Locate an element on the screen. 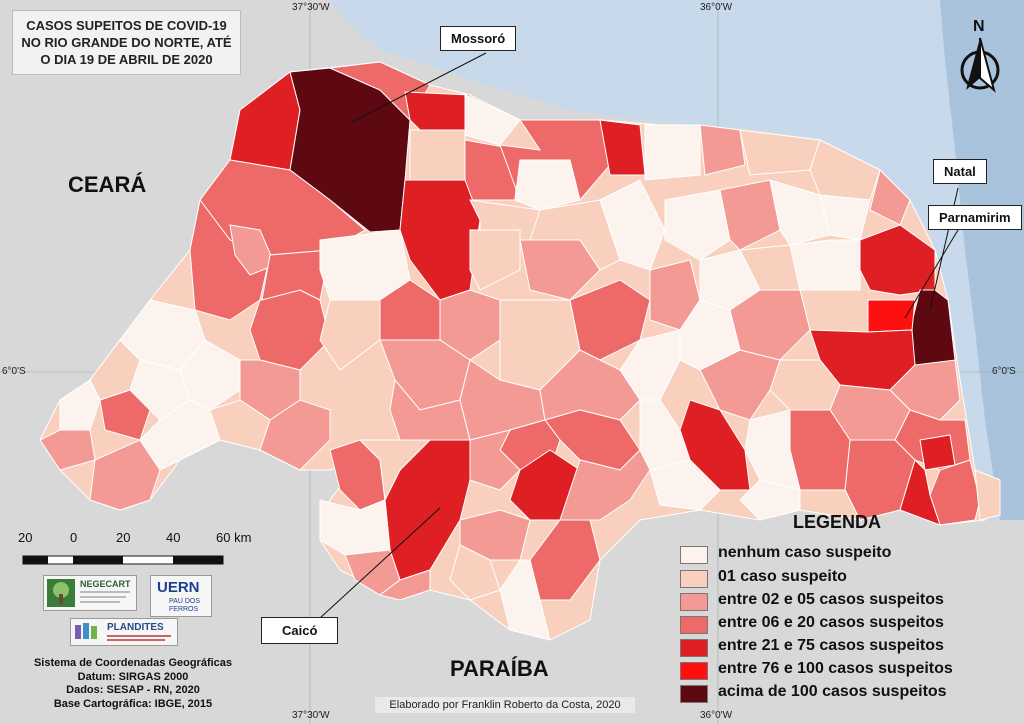 The width and height of the screenshot is (1024, 724). info-line: Dados: SESAP - RN, 2020 is located at coordinates (133, 690).